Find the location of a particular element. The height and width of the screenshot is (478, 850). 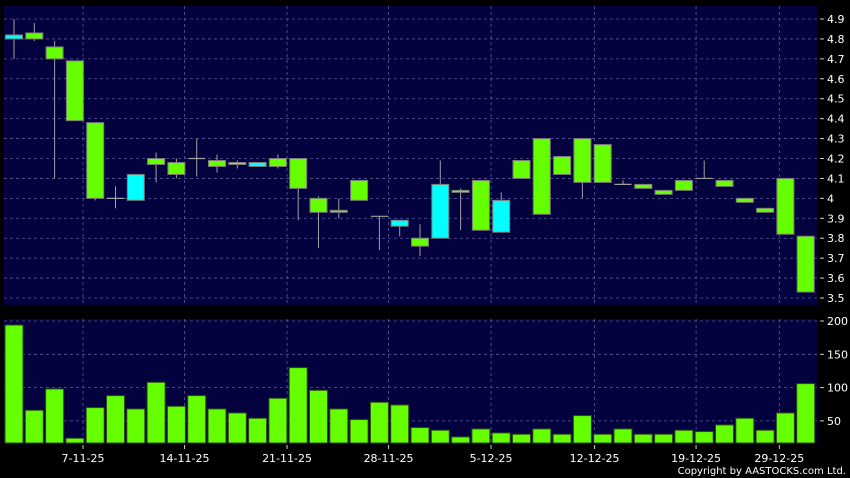

date-tick-label: 5-12-25 is located at coordinates (491, 458).